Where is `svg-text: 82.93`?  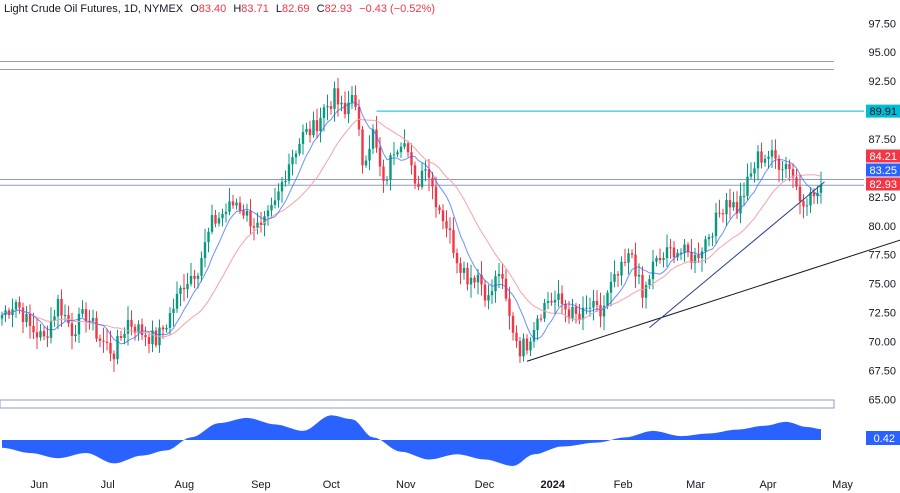 svg-text: 82.93 is located at coordinates (883, 185).